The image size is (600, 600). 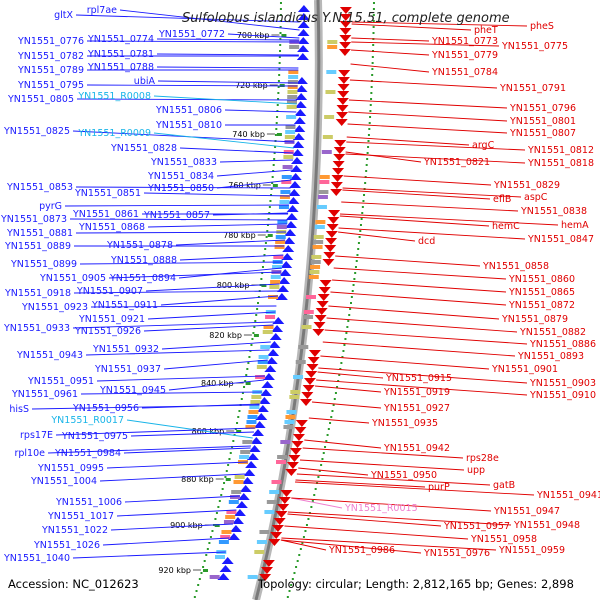 I want to click on tick-label: 800 kbp, so click(x=233, y=285).